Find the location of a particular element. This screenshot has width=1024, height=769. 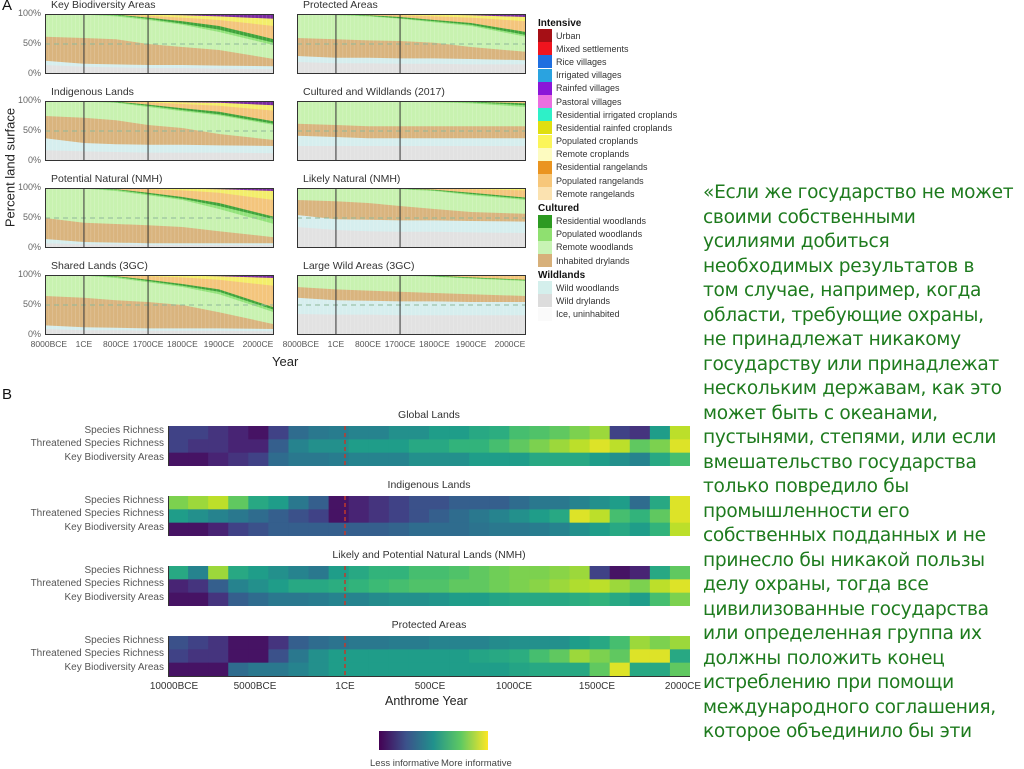

legend-label: Remote rangelands is located at coordinates (595, 193).